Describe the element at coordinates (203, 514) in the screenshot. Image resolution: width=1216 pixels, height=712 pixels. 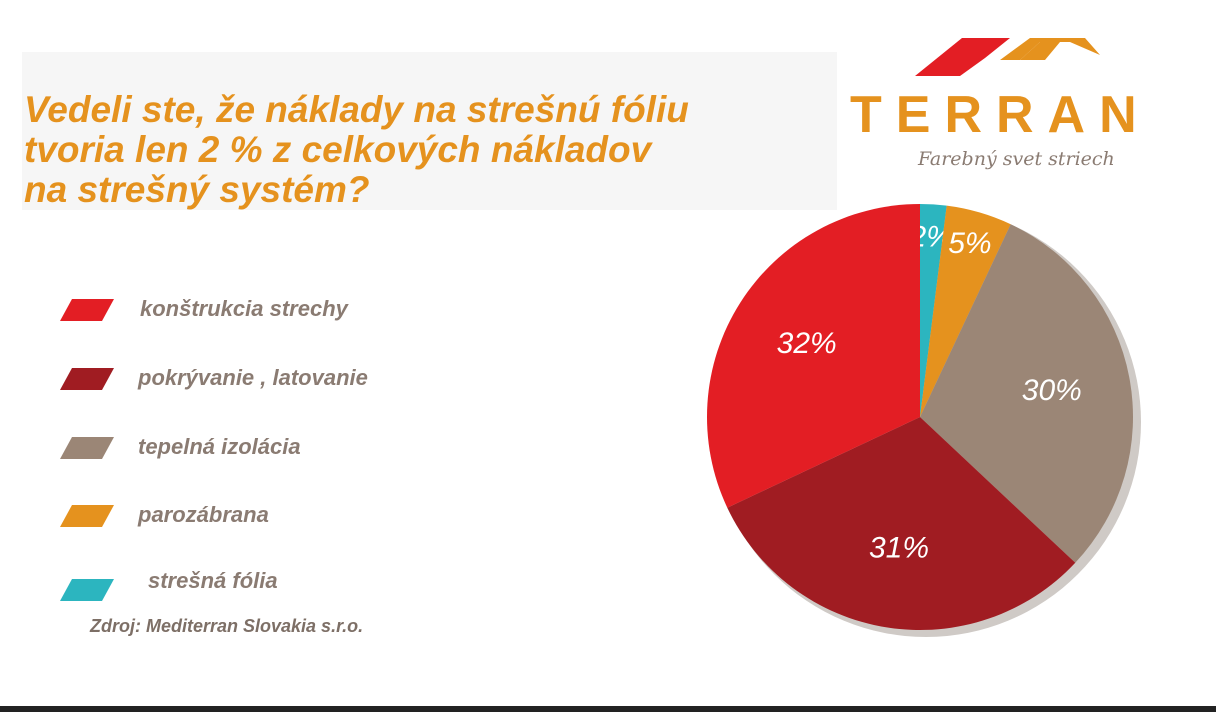
I see `legend-label: parozábrana` at that location.